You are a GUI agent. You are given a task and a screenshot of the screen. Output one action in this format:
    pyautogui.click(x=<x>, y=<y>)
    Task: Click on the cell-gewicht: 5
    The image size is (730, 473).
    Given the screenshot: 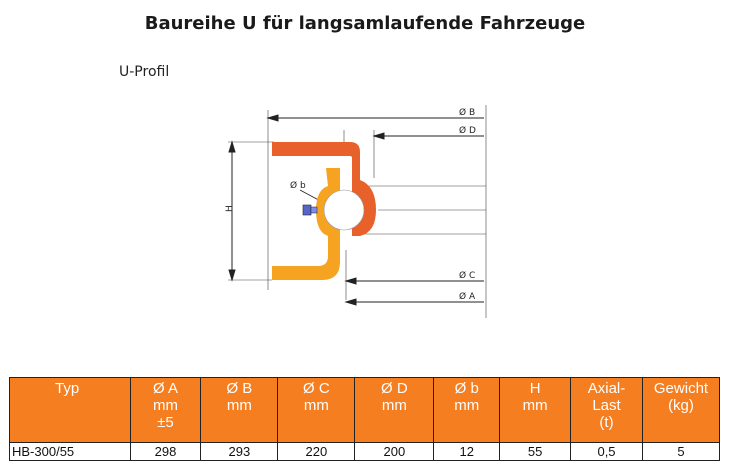 What is the action you would take?
    pyautogui.click(x=681, y=451)
    